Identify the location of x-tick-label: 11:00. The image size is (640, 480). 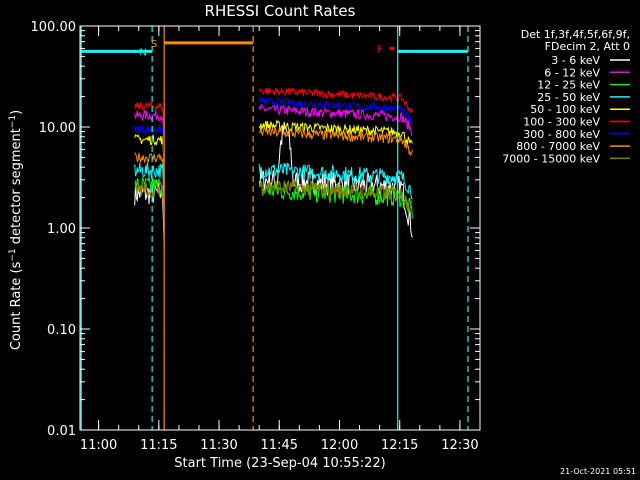
(98, 445).